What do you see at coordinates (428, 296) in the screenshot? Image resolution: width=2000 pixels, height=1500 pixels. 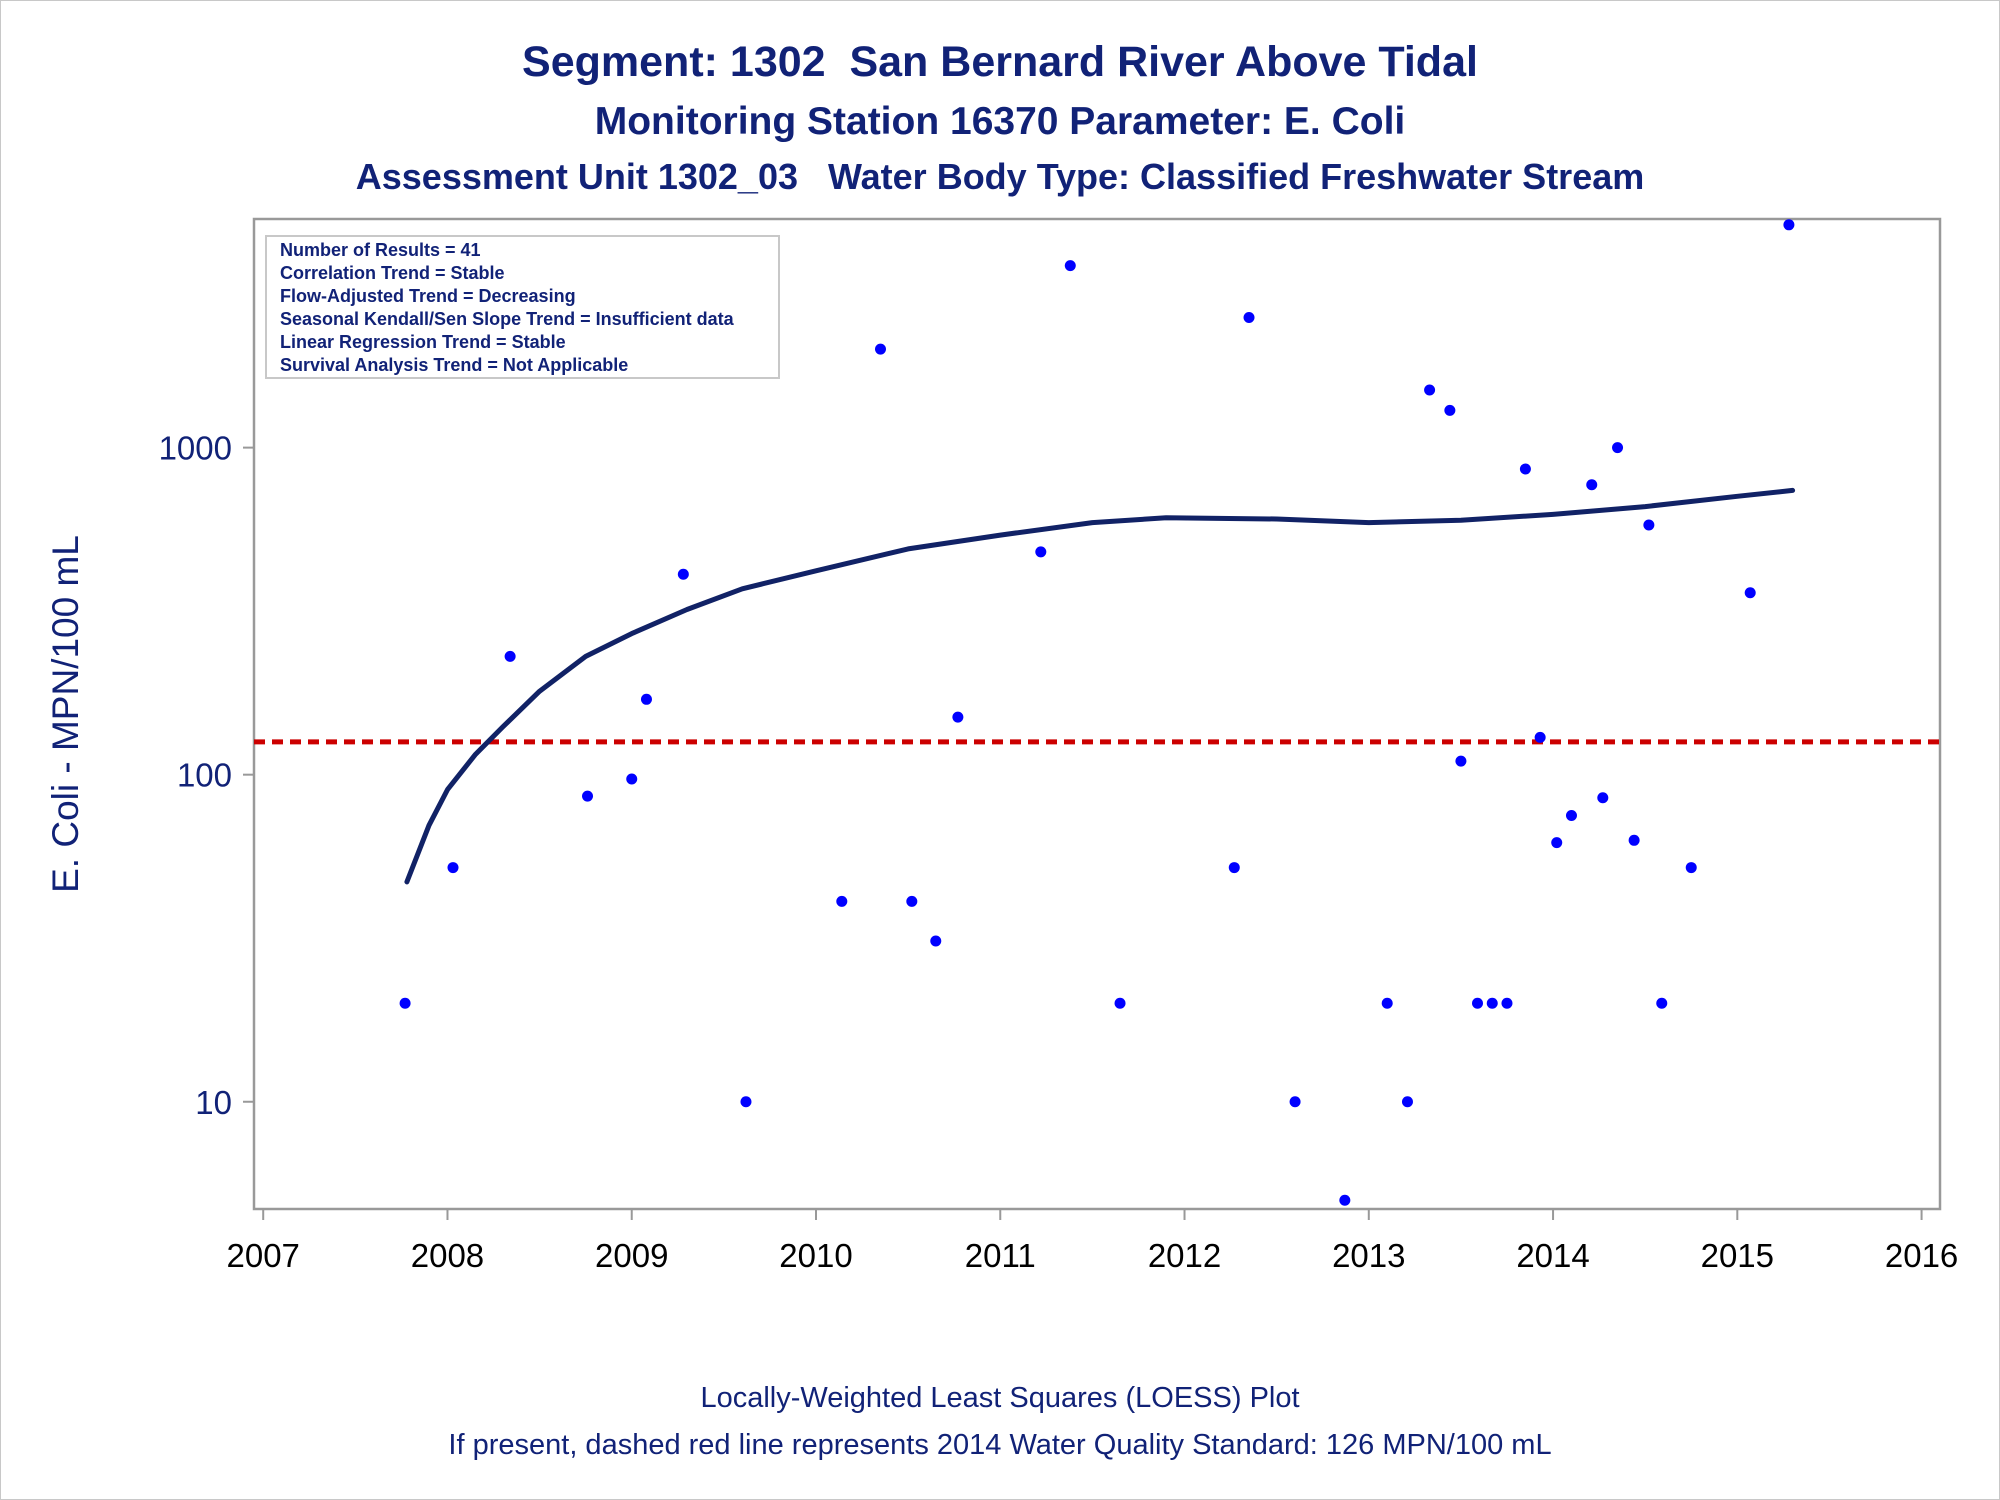 I see `stats-box-line: Flow-Adjusted Trend = Decreasing` at bounding box center [428, 296].